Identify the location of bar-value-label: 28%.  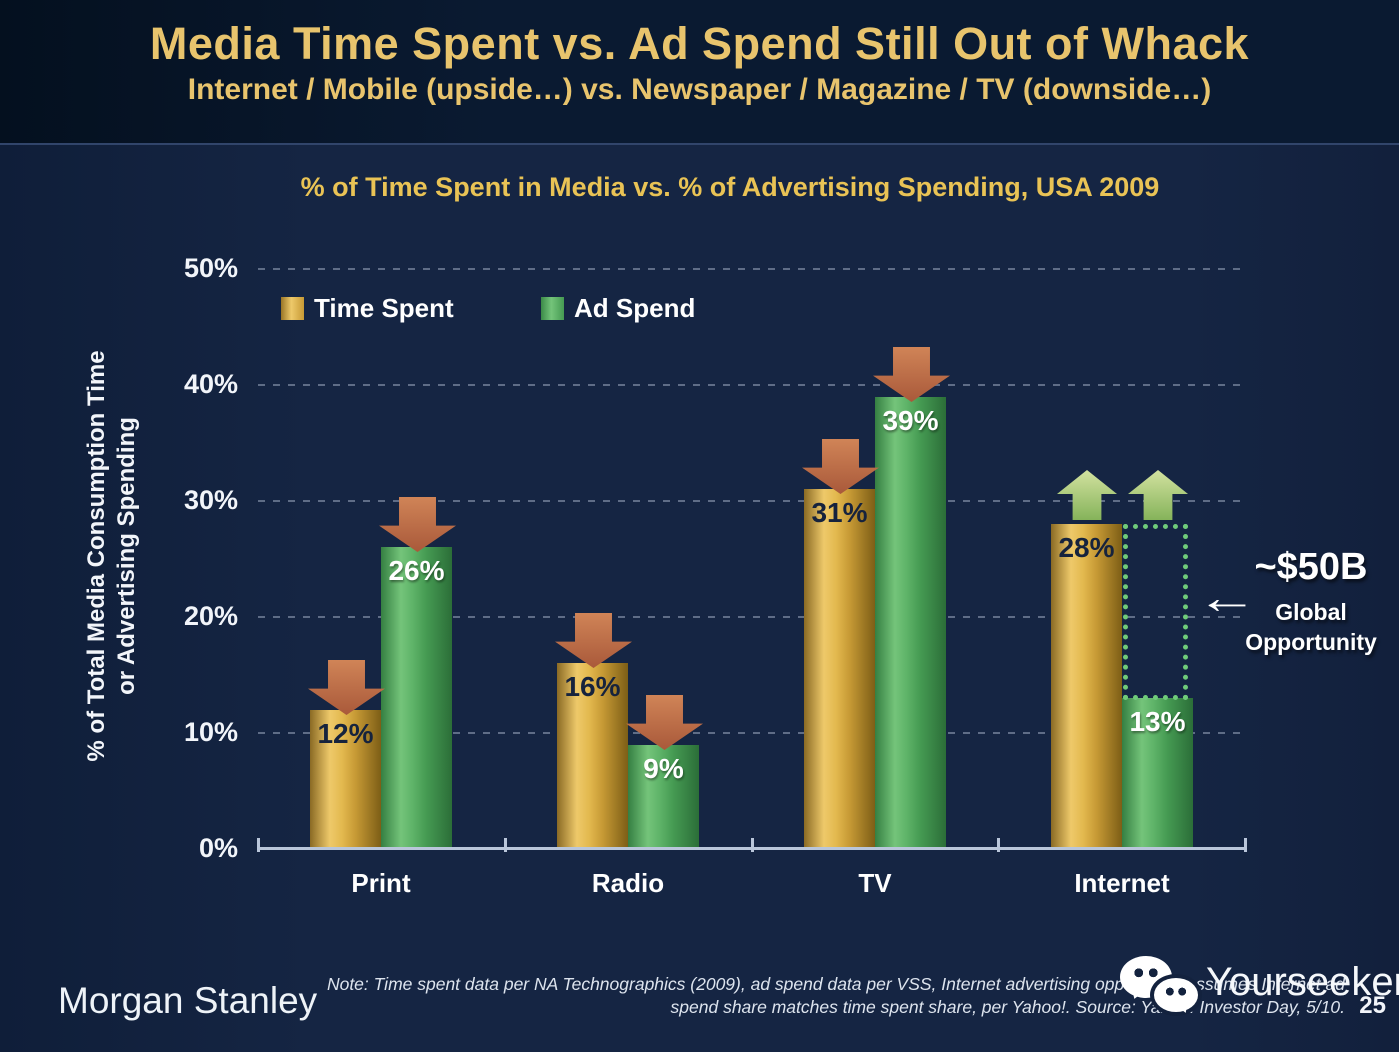
(1086, 547).